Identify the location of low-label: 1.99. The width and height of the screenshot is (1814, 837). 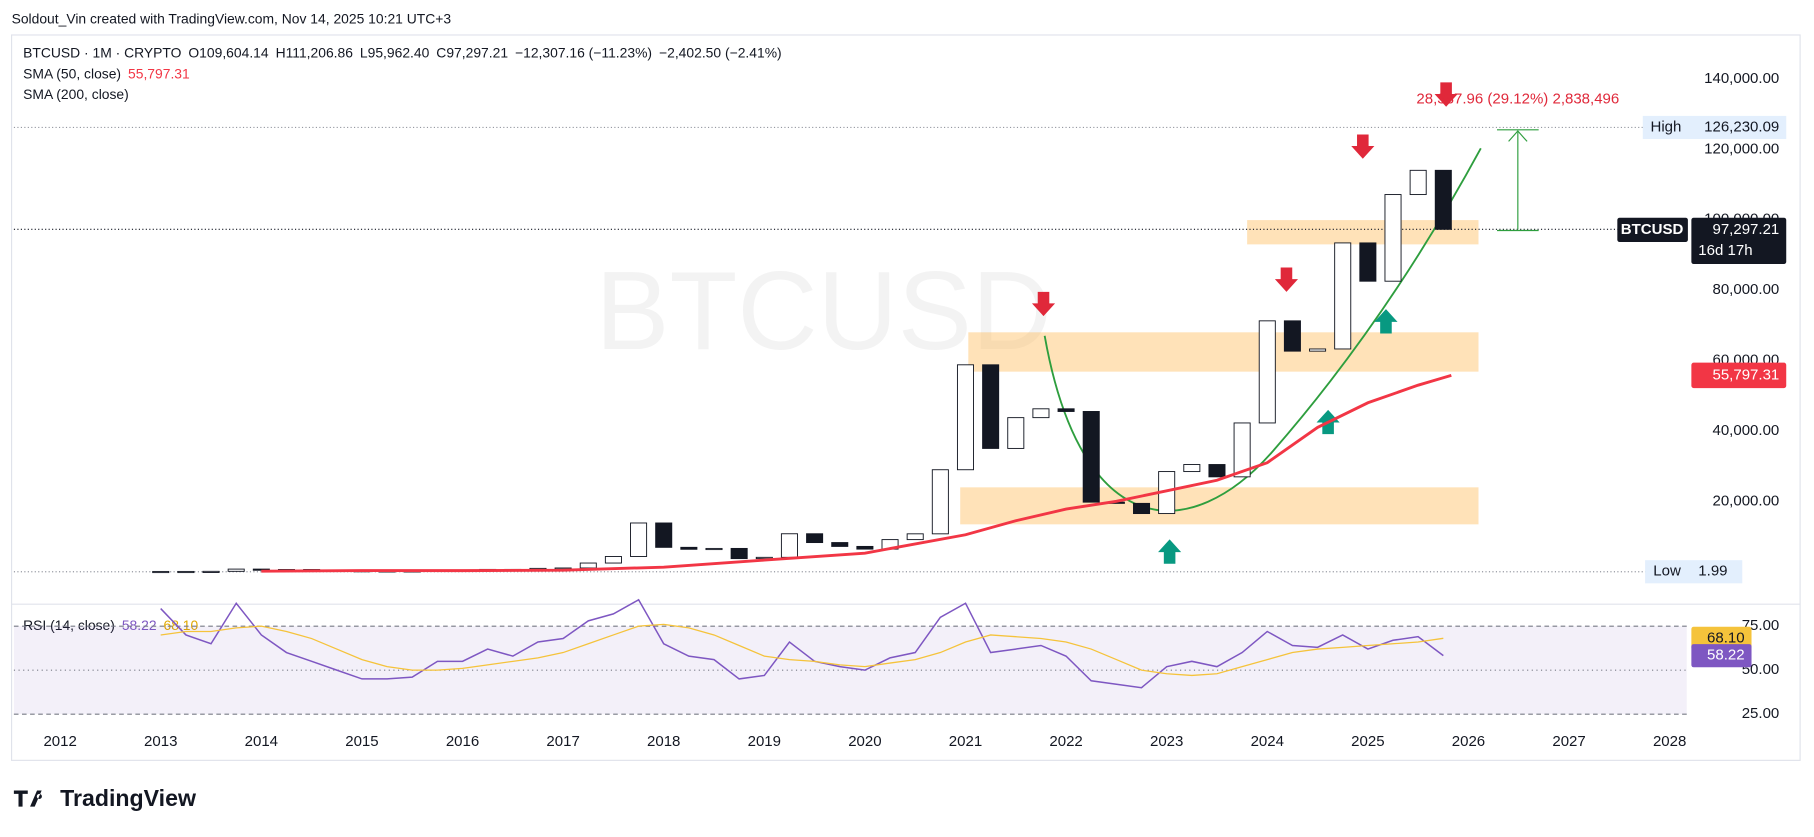
(1712, 571).